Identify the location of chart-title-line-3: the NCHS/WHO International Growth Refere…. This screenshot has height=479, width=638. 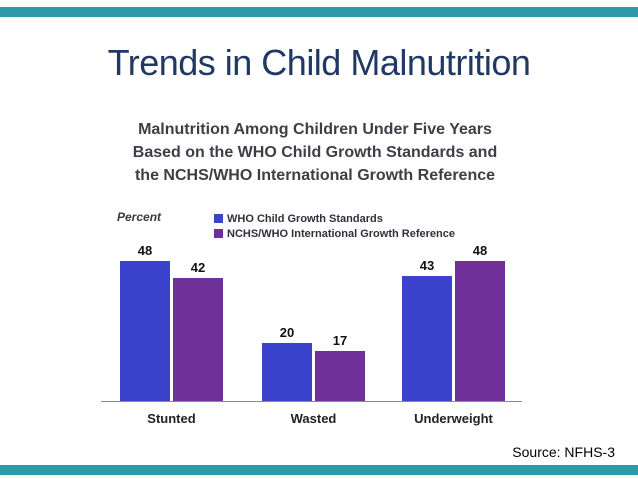
(315, 175).